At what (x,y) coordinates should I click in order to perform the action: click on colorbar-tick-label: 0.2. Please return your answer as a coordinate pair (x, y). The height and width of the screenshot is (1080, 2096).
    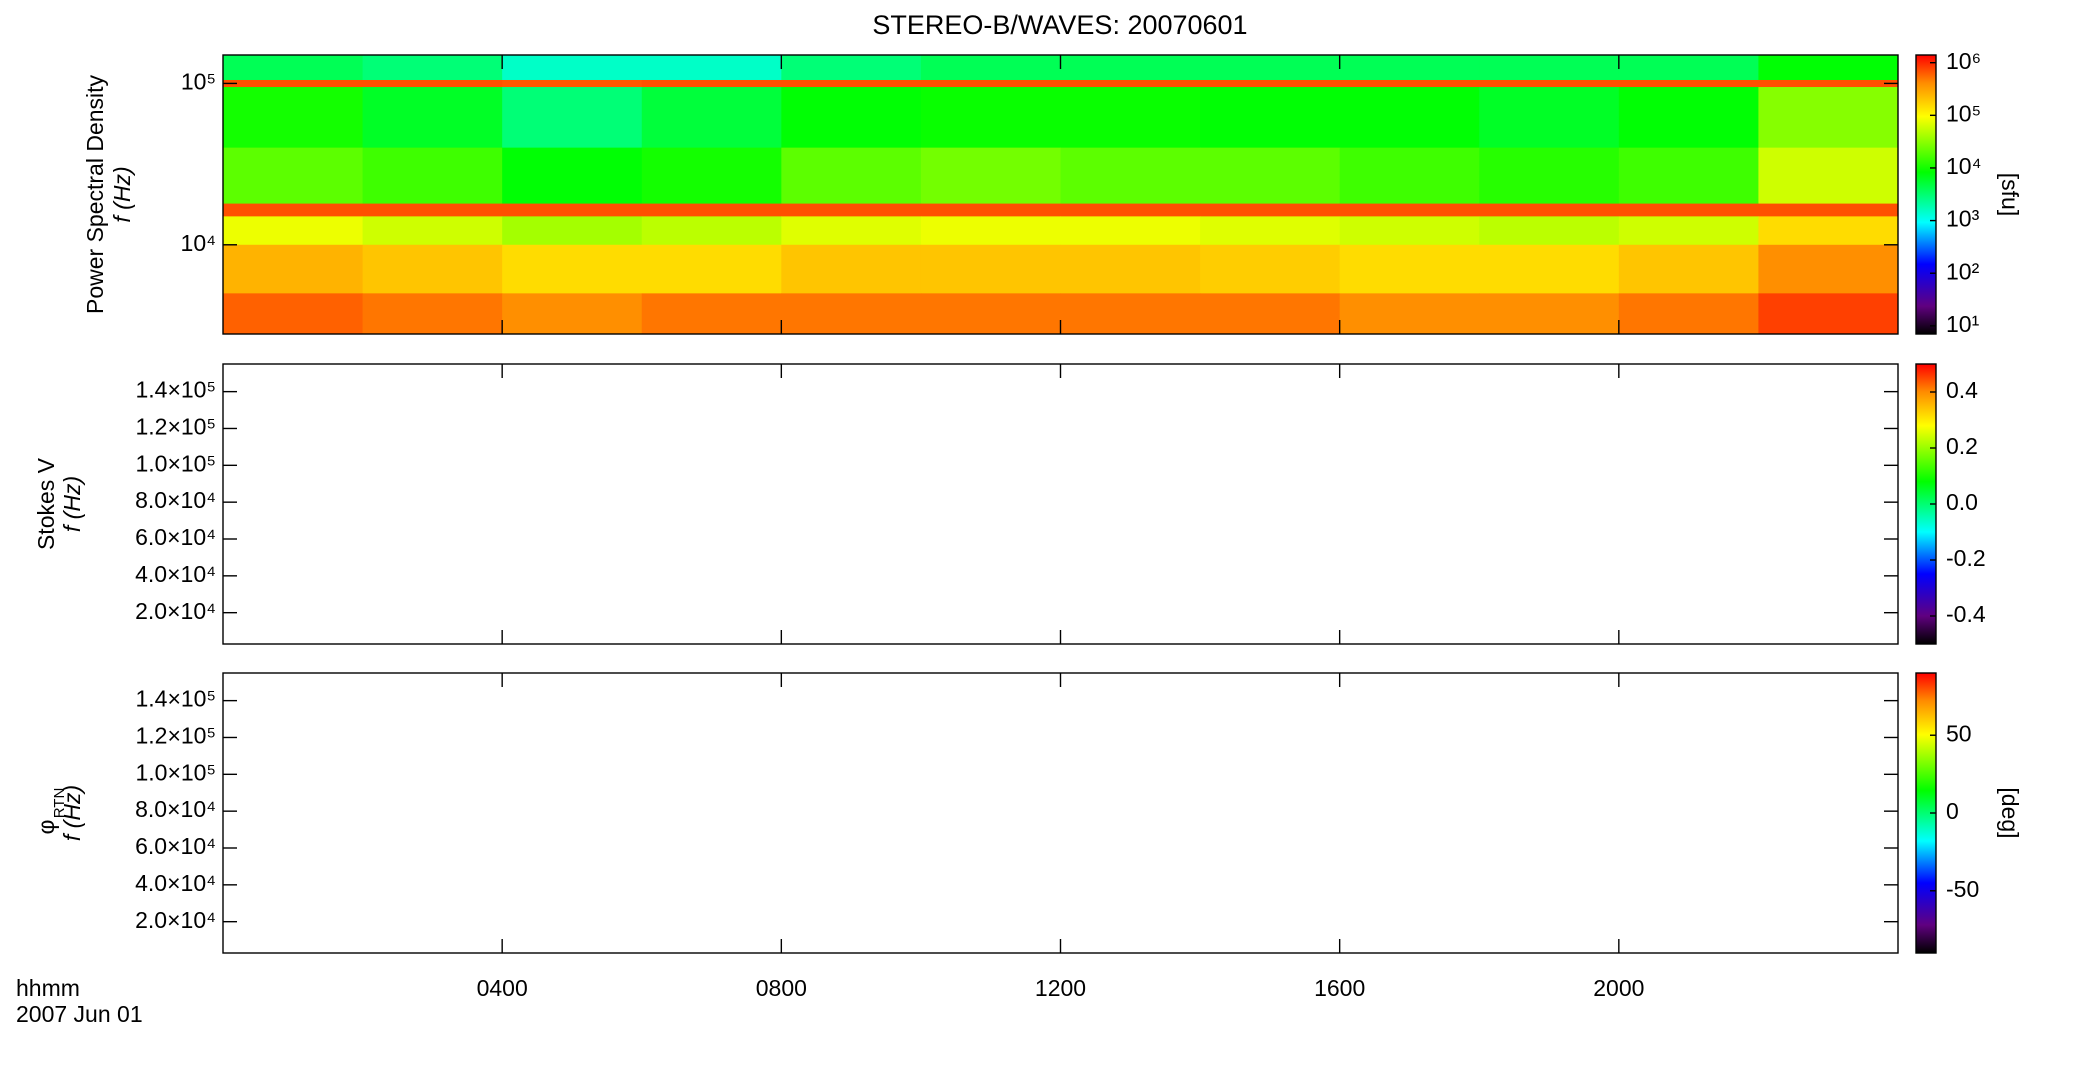
    Looking at the image, I should click on (1962, 446).